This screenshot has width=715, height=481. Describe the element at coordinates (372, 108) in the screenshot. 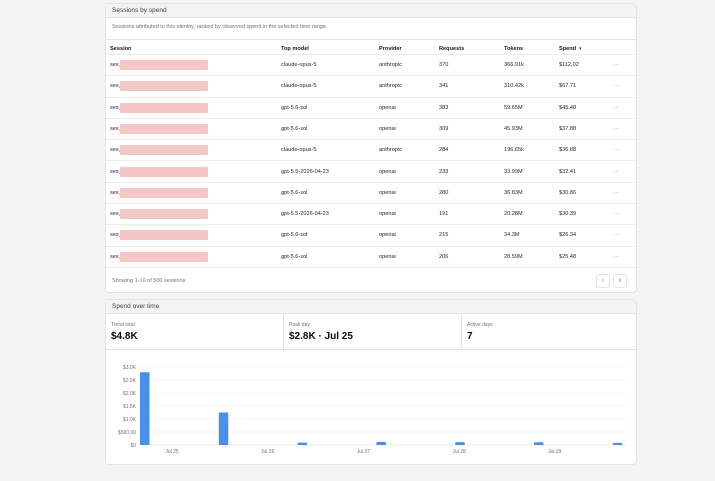

I see `table-row: ses_ gpt-5.6-sol openai 383 59.65M $45.48 ···` at that location.